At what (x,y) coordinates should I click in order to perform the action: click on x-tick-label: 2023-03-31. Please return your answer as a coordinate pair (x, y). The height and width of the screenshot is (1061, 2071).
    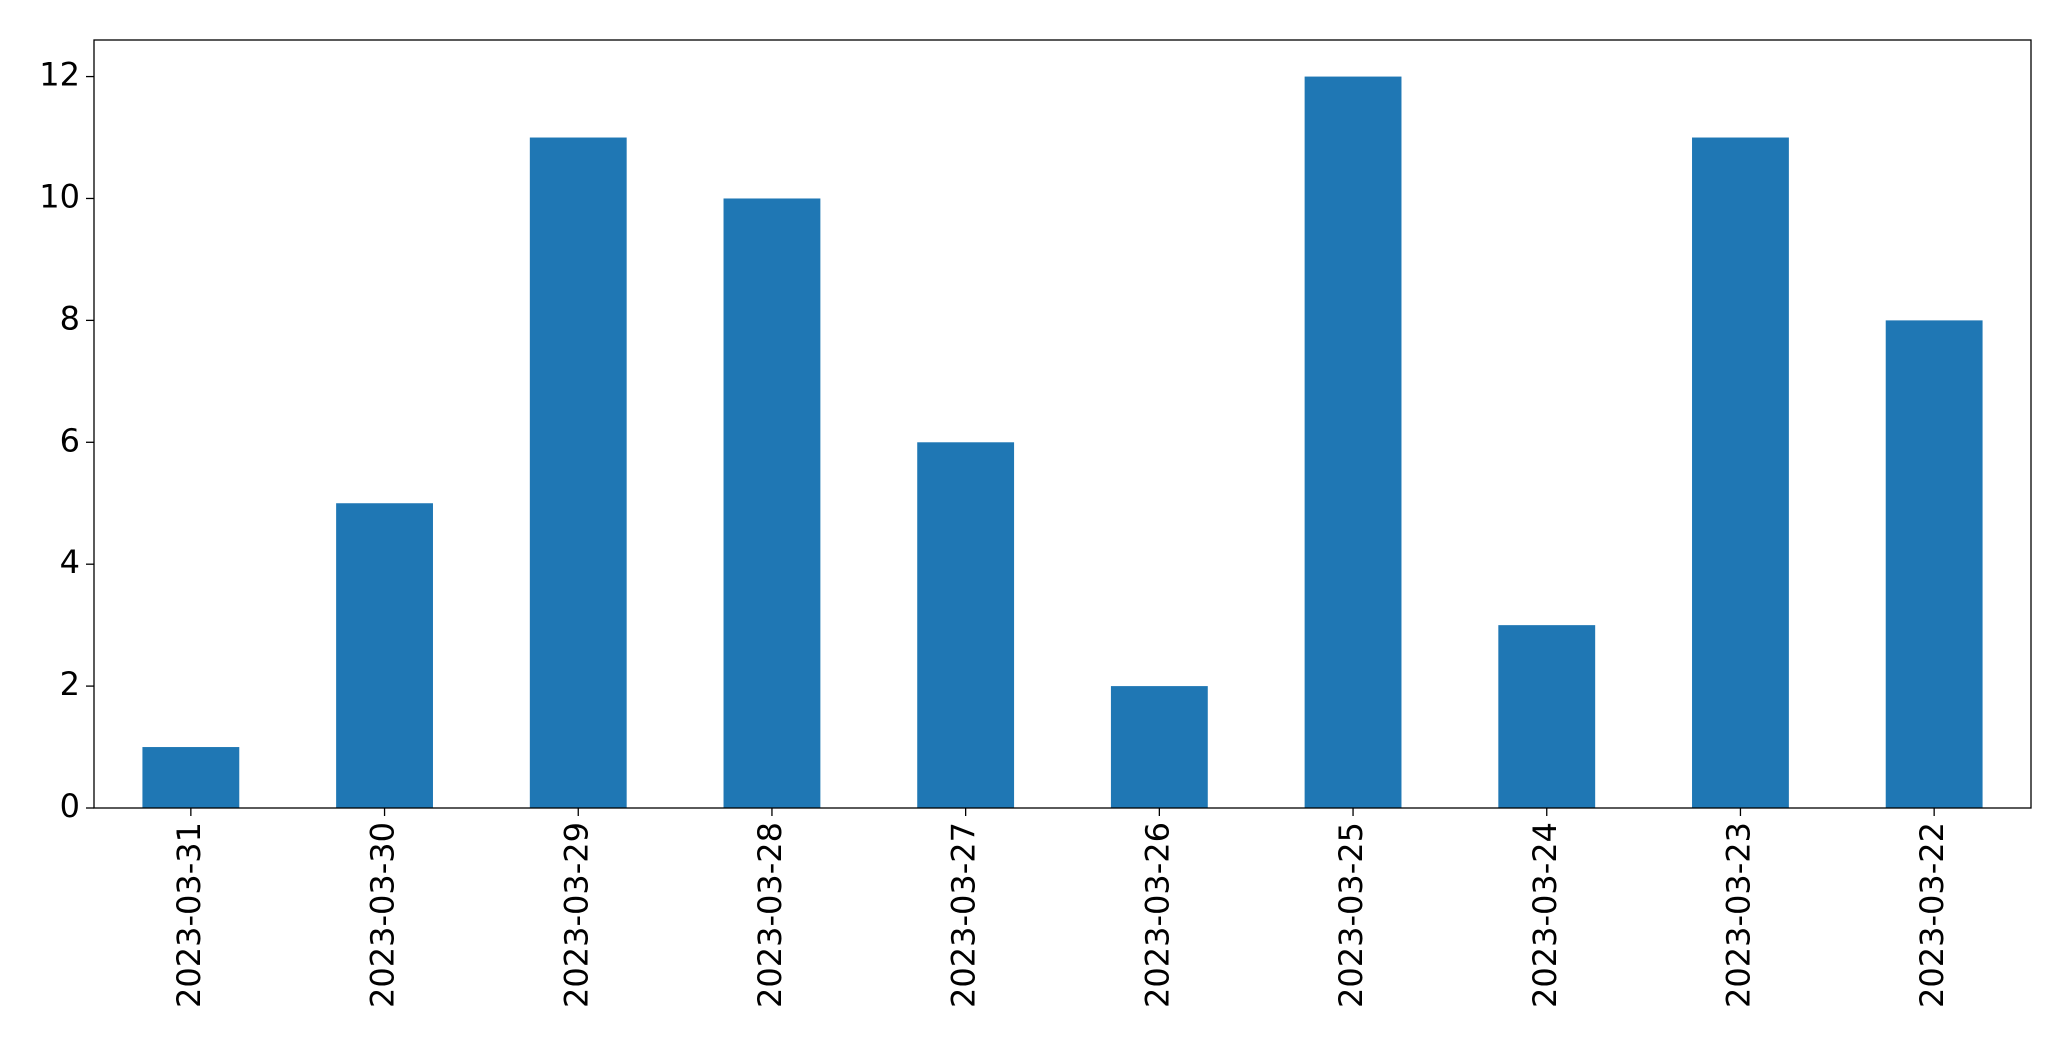
    Looking at the image, I should click on (189, 915).